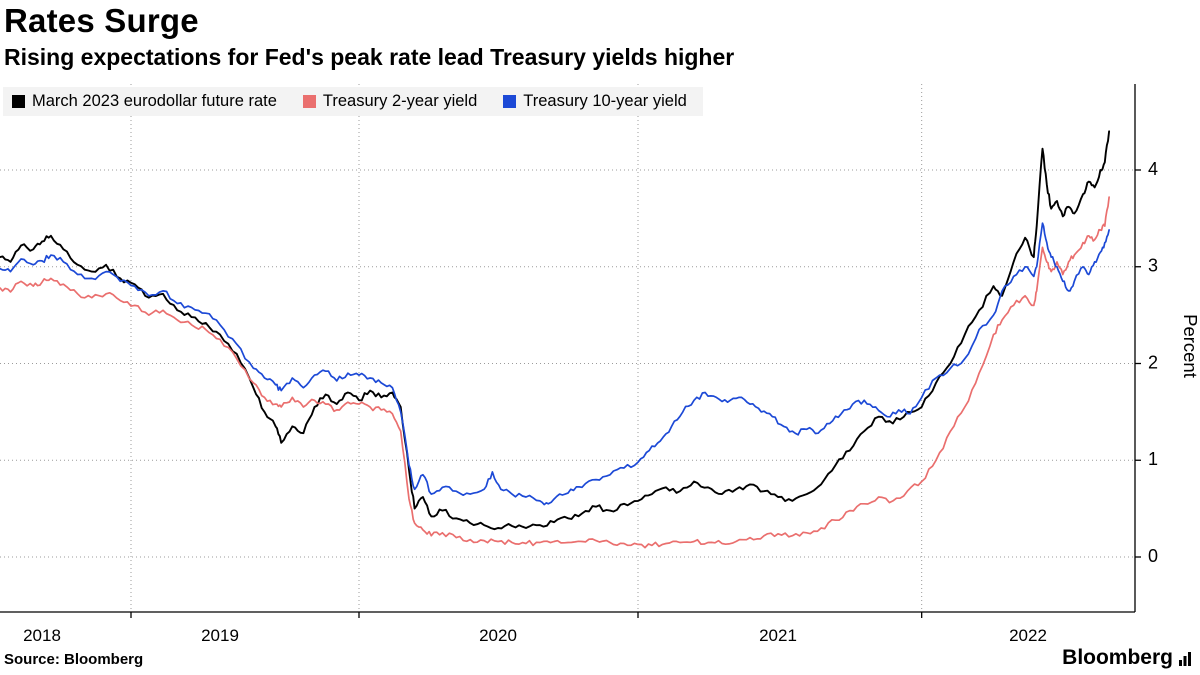 This screenshot has height=675, width=1200. What do you see at coordinates (1185, 658) in the screenshot?
I see `bloomberg-chart-bars-icon` at bounding box center [1185, 658].